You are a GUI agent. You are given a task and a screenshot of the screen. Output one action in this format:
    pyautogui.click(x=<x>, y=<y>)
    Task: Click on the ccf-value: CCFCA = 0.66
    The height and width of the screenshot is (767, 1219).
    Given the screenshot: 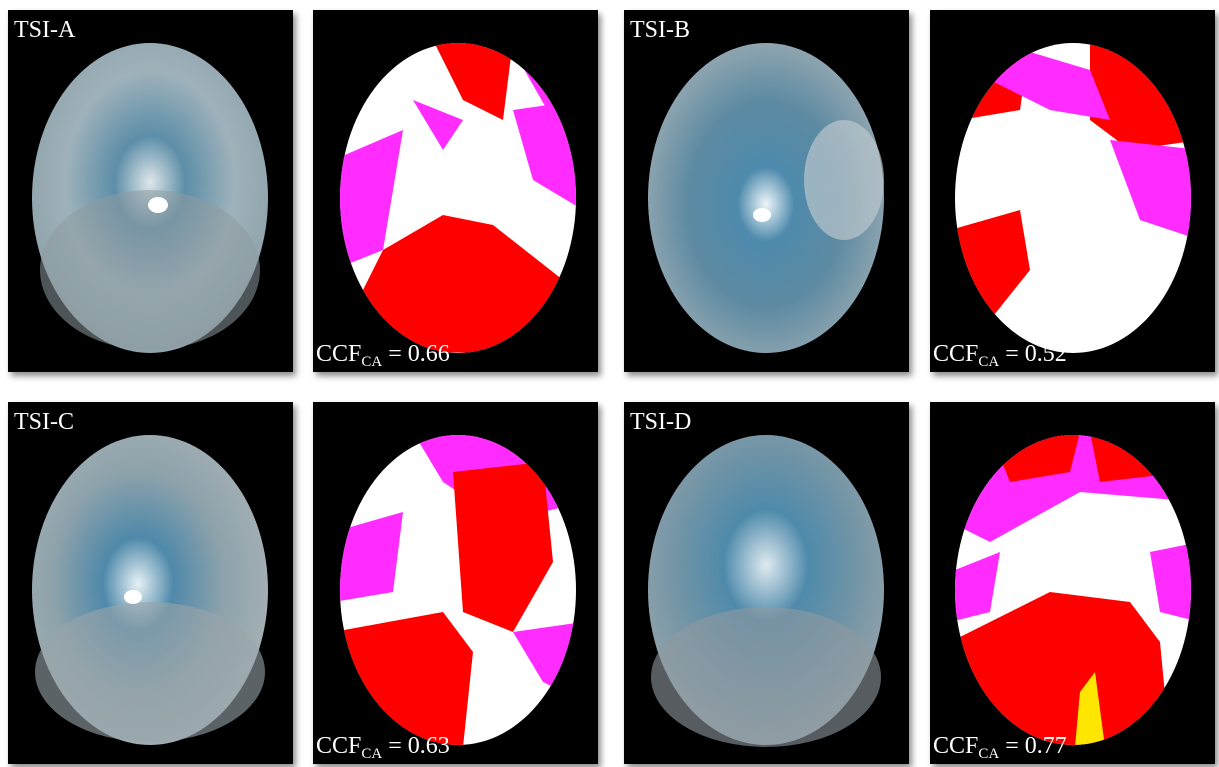 What is the action you would take?
    pyautogui.click(x=383, y=355)
    